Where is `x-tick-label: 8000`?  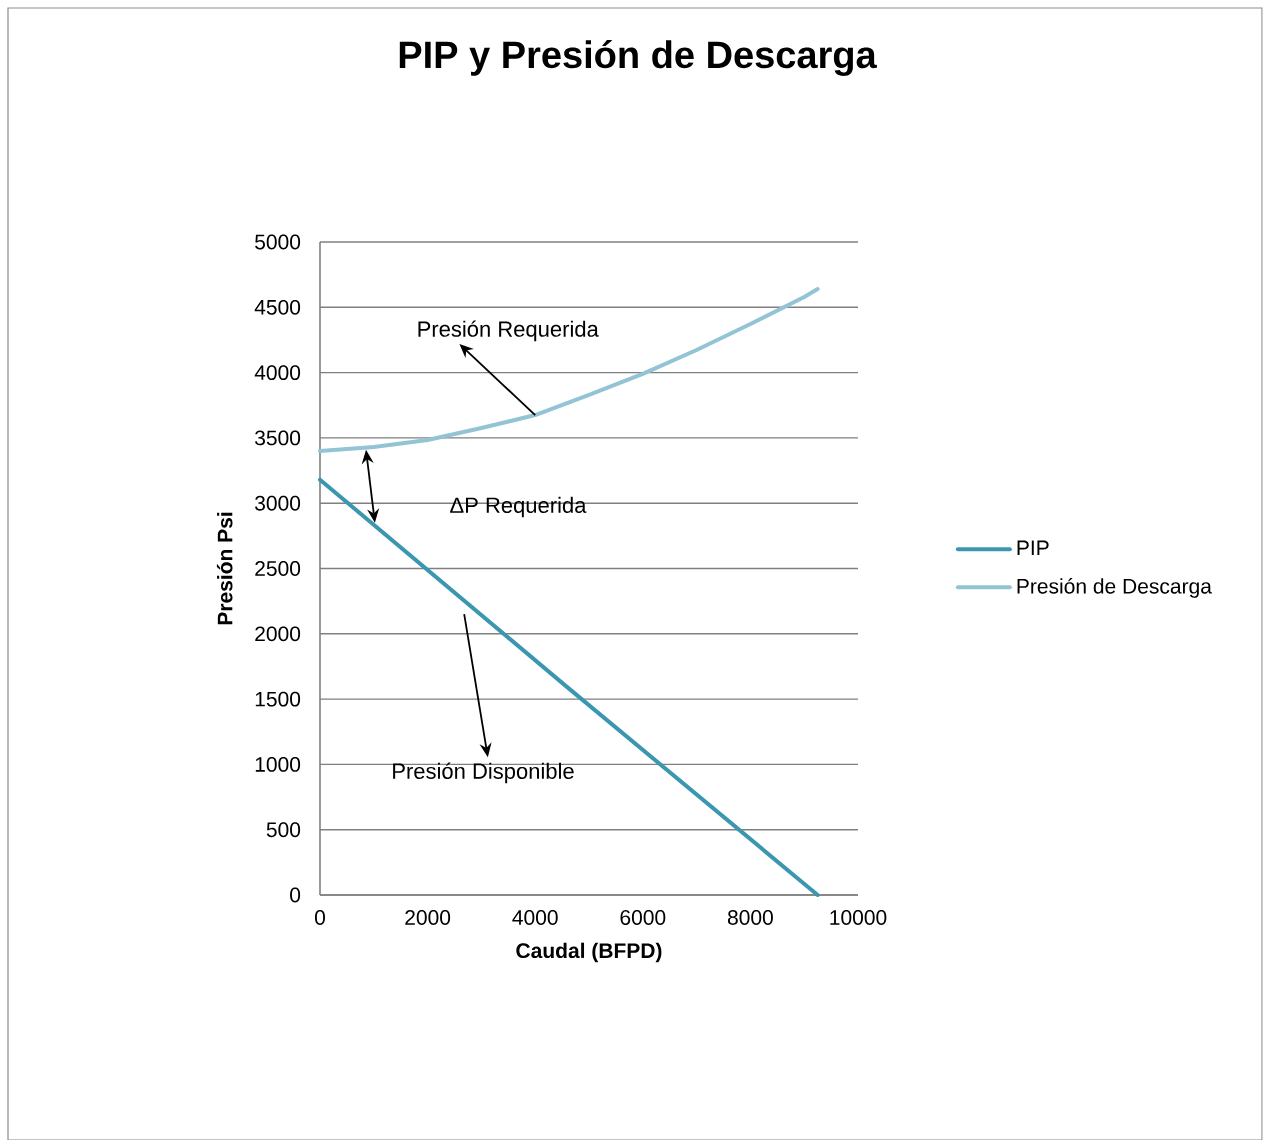
x-tick-label: 8000 is located at coordinates (750, 917).